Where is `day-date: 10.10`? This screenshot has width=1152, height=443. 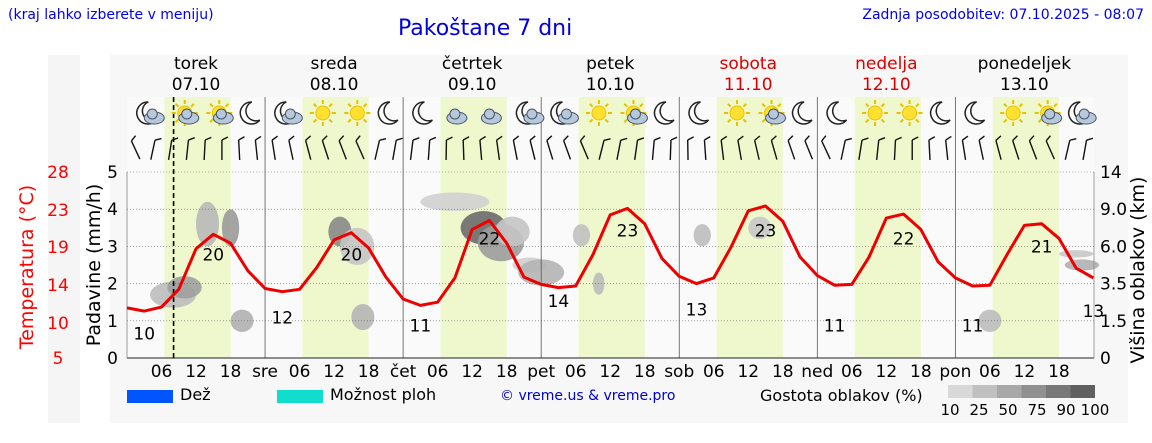 day-date: 10.10 is located at coordinates (610, 85).